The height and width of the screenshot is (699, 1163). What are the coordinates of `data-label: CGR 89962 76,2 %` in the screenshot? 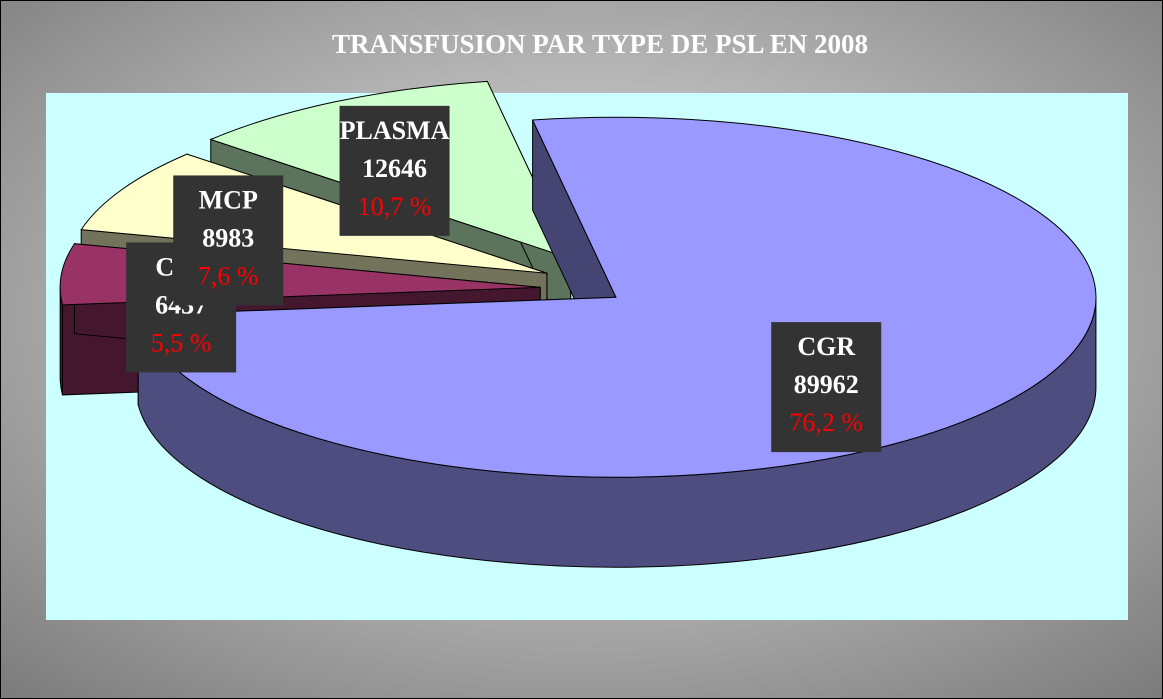 It's located at (826, 387).